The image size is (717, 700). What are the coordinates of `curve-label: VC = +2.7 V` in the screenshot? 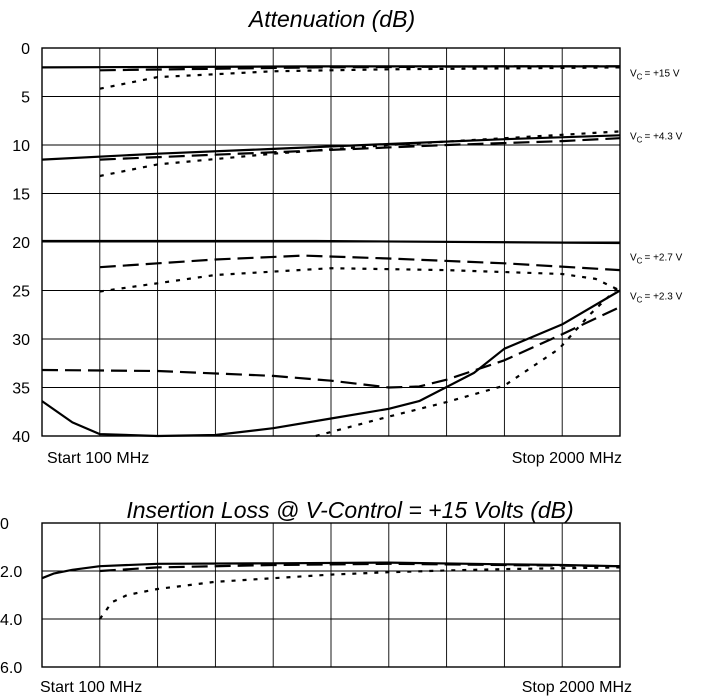 It's located at (656, 259).